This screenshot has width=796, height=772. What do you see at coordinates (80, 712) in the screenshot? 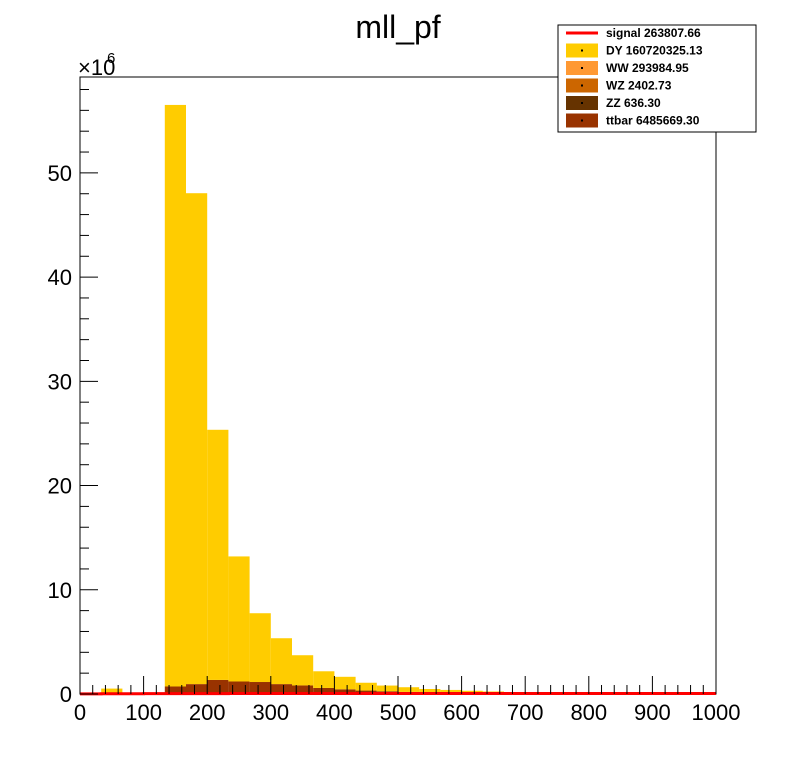
I see `x-tick-label: 0` at bounding box center [80, 712].